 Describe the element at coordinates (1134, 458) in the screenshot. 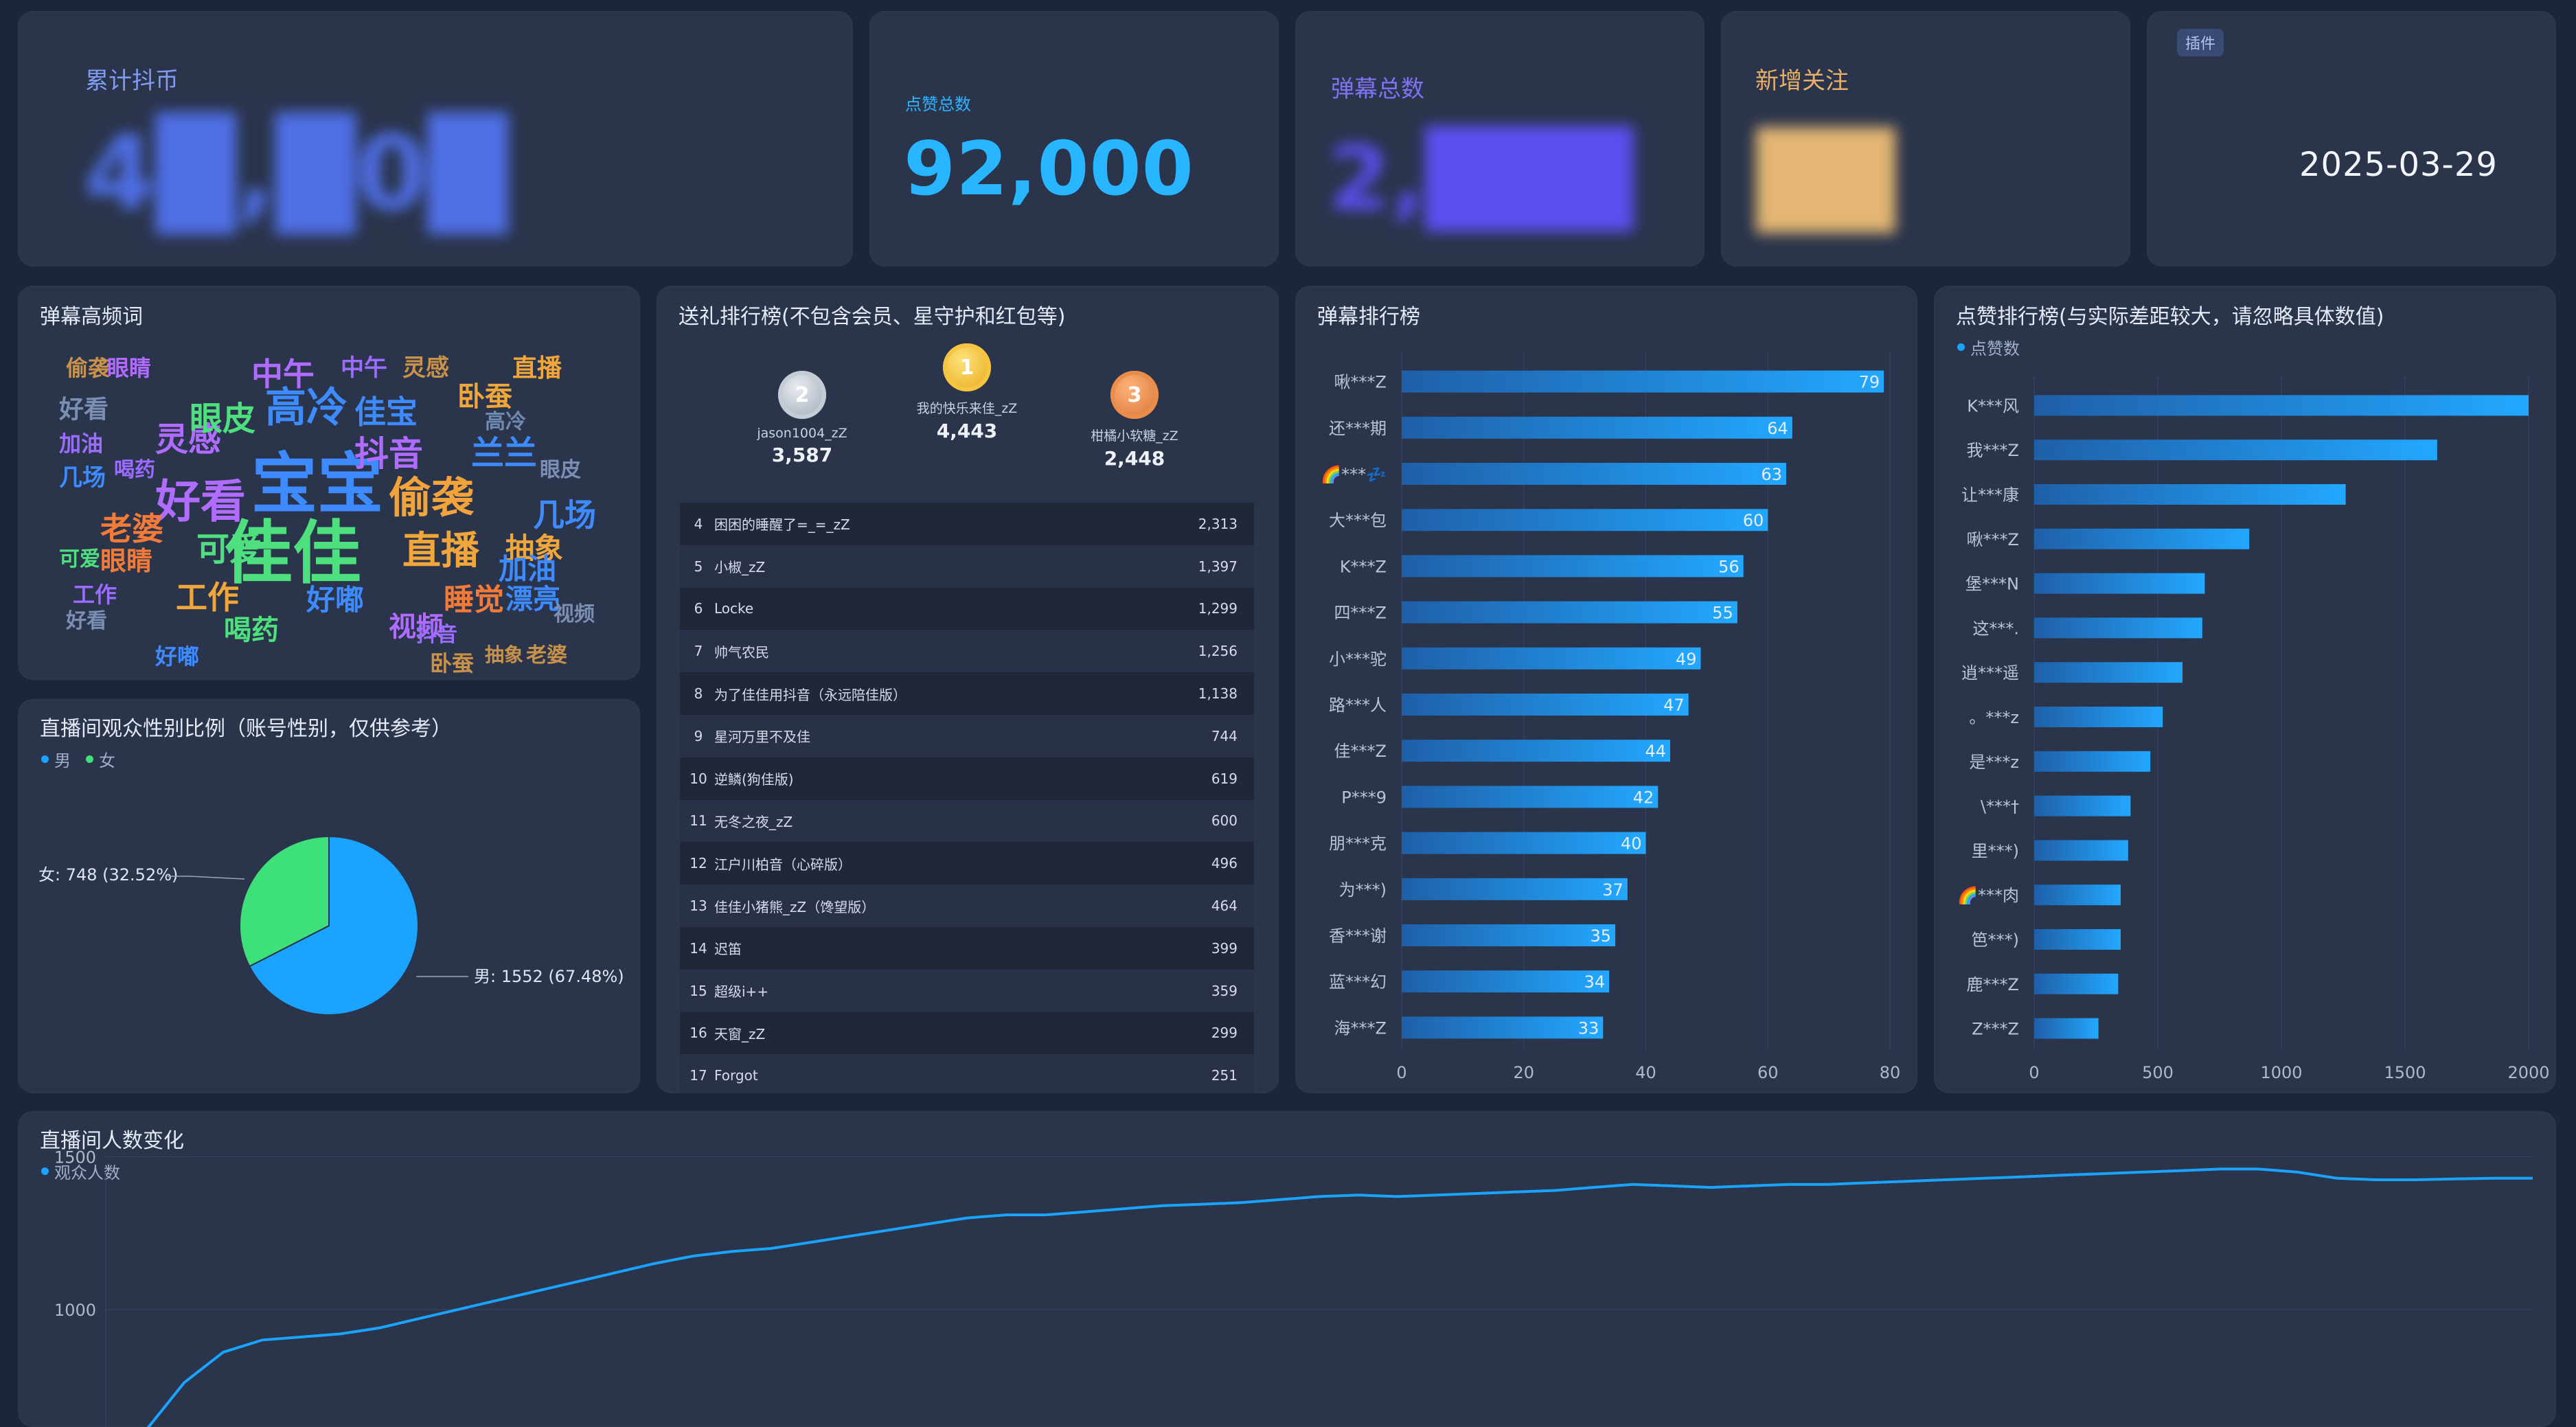

I see `medal-third-value: 2,448` at that location.